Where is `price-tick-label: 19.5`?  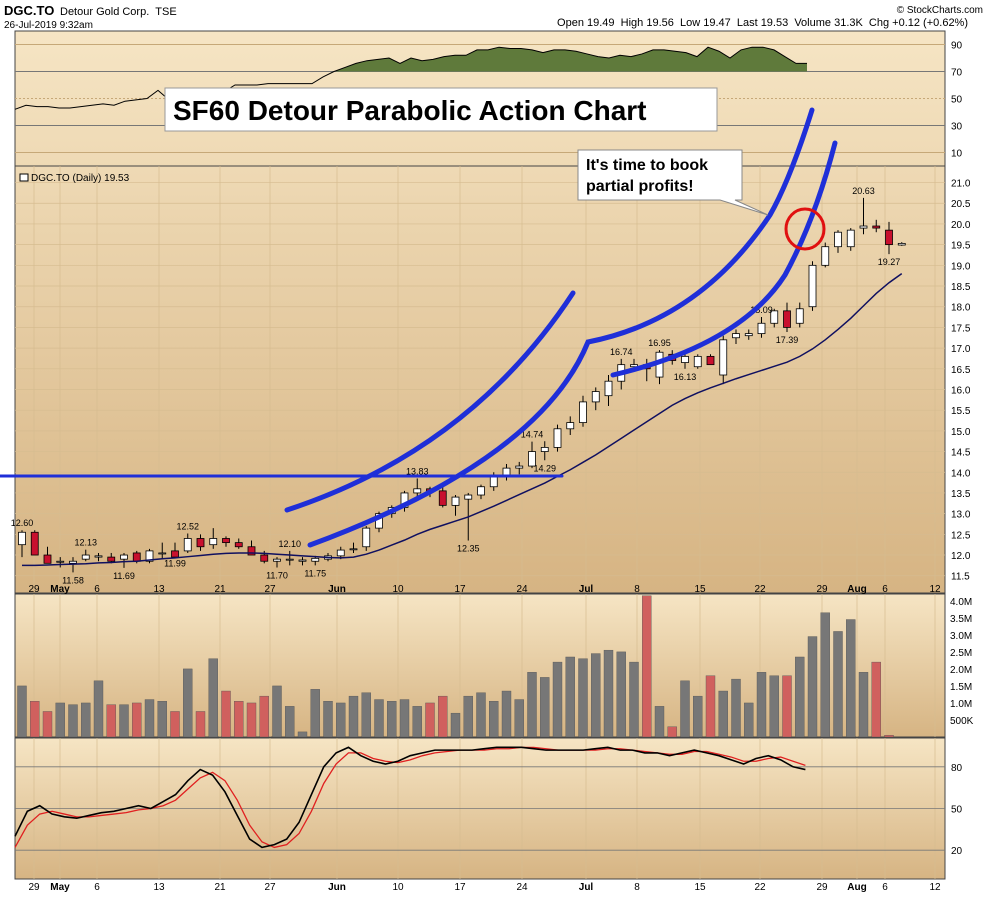
price-tick-label: 19.5 is located at coordinates (961, 246).